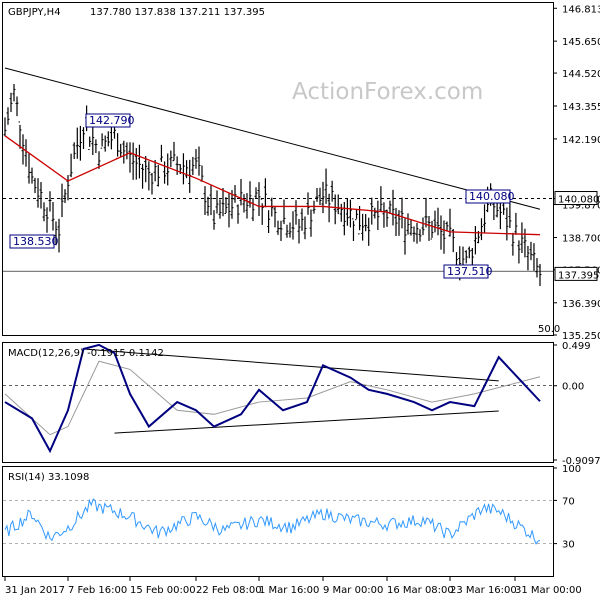 The image size is (600, 600). I want to click on resistance-tag: 140.080, so click(576, 198).